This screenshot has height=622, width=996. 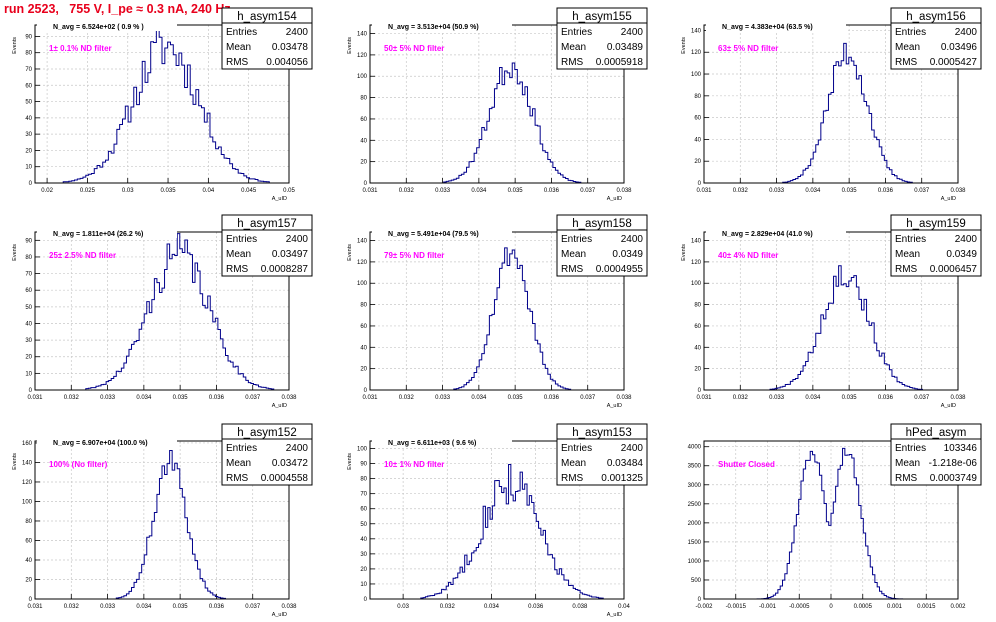 What do you see at coordinates (249, 191) in the screenshot?
I see `x-tick-label: 0.045` at bounding box center [249, 191].